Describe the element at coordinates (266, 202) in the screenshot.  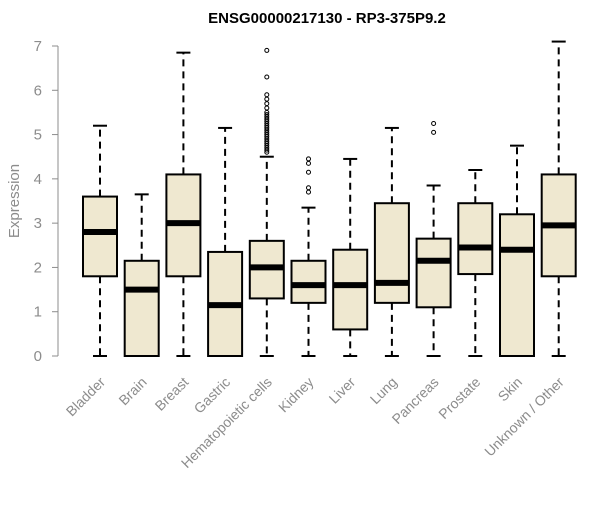
I see `box-hematopoietic-cells` at that location.